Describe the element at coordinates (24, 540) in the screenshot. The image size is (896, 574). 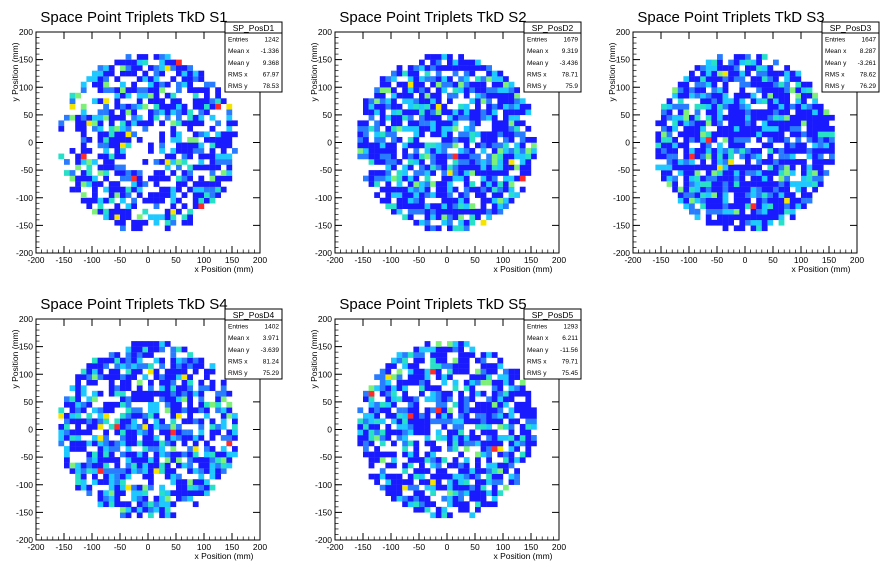
I see `y-tick-label: -200` at that location.